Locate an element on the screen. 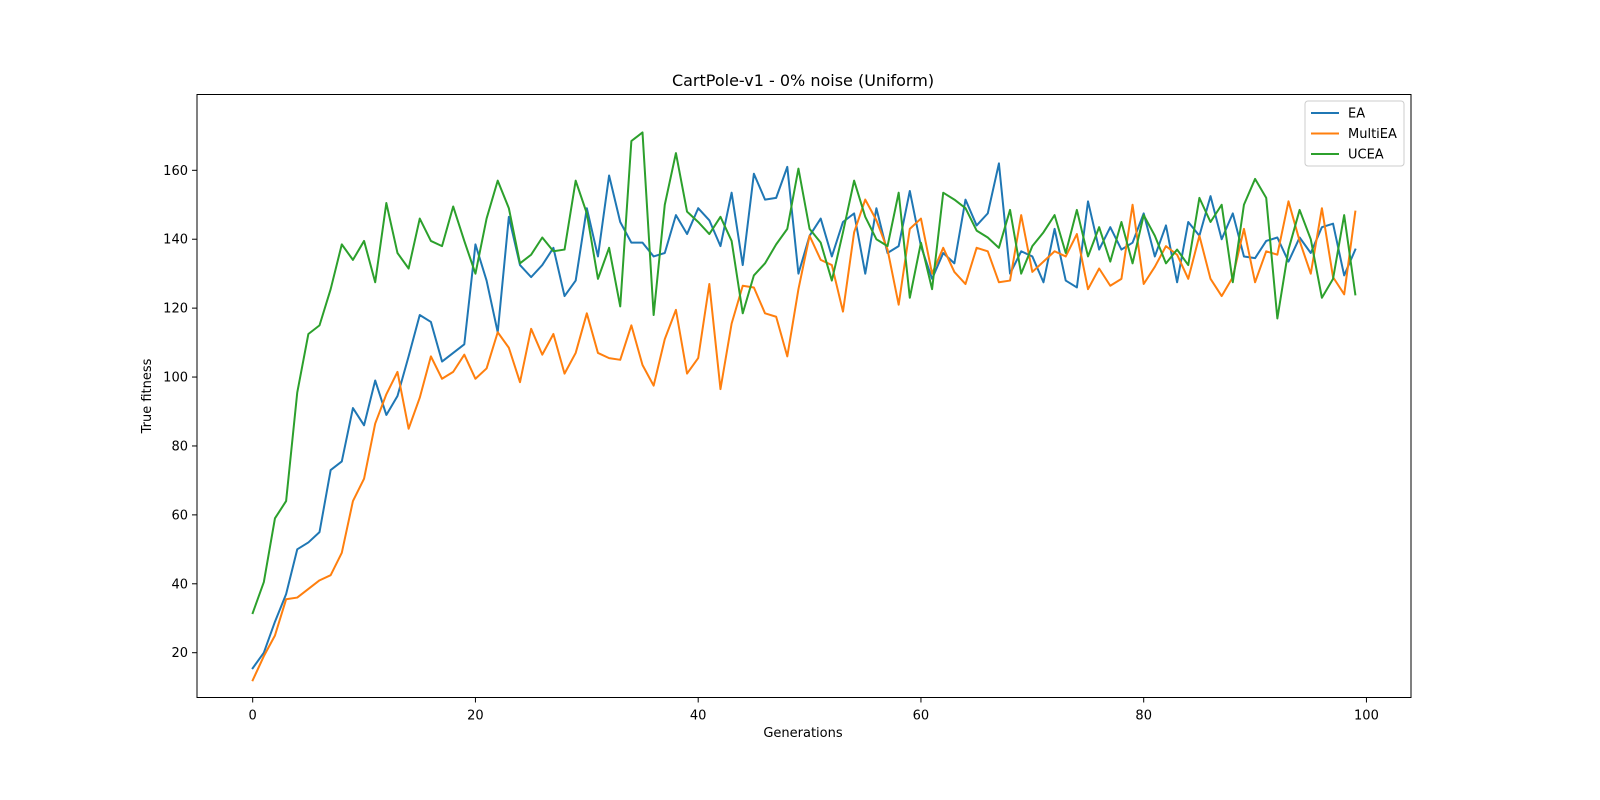 Image resolution: width=1600 pixels, height=800 pixels. y-tick-label: 160 is located at coordinates (175, 171).